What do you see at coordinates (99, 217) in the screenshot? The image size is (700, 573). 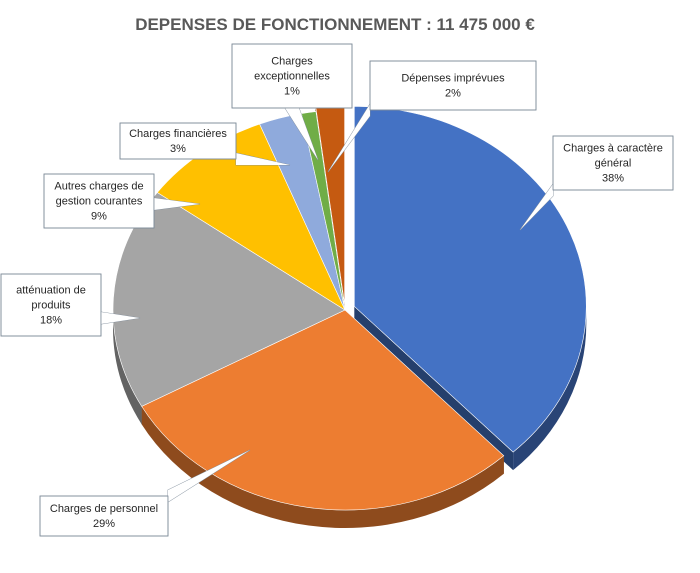 I see `callout-percent-3: 9%` at bounding box center [99, 217].